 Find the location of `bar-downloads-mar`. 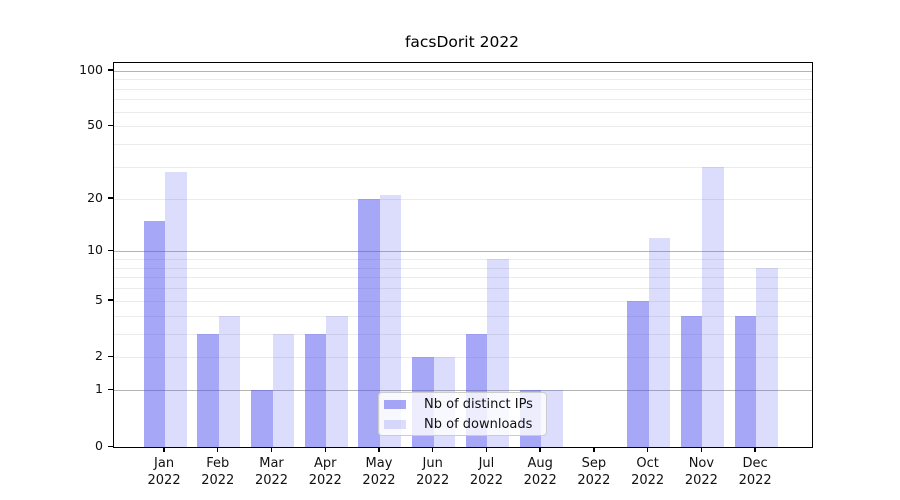

bar-downloads-mar is located at coordinates (283, 390).